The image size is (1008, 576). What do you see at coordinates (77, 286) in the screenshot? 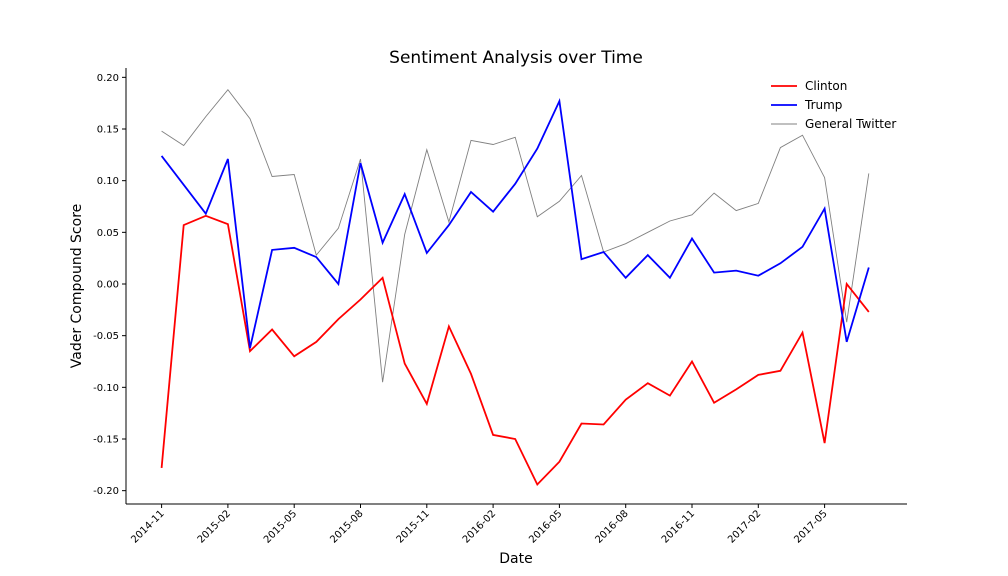
I see `y-axis-title: Vader Compound Score` at bounding box center [77, 286].